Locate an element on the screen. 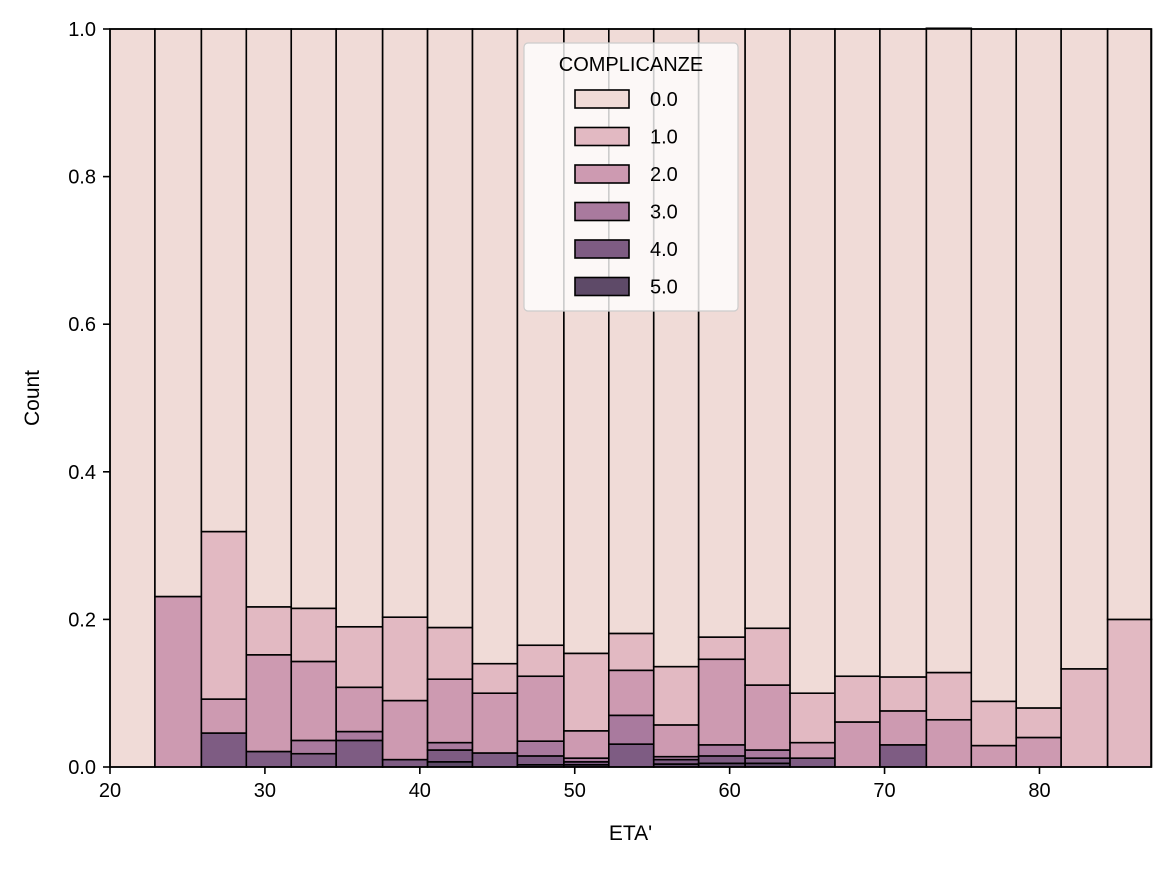 The height and width of the screenshot is (869, 1170). x-tick-label: 30 is located at coordinates (265, 791).